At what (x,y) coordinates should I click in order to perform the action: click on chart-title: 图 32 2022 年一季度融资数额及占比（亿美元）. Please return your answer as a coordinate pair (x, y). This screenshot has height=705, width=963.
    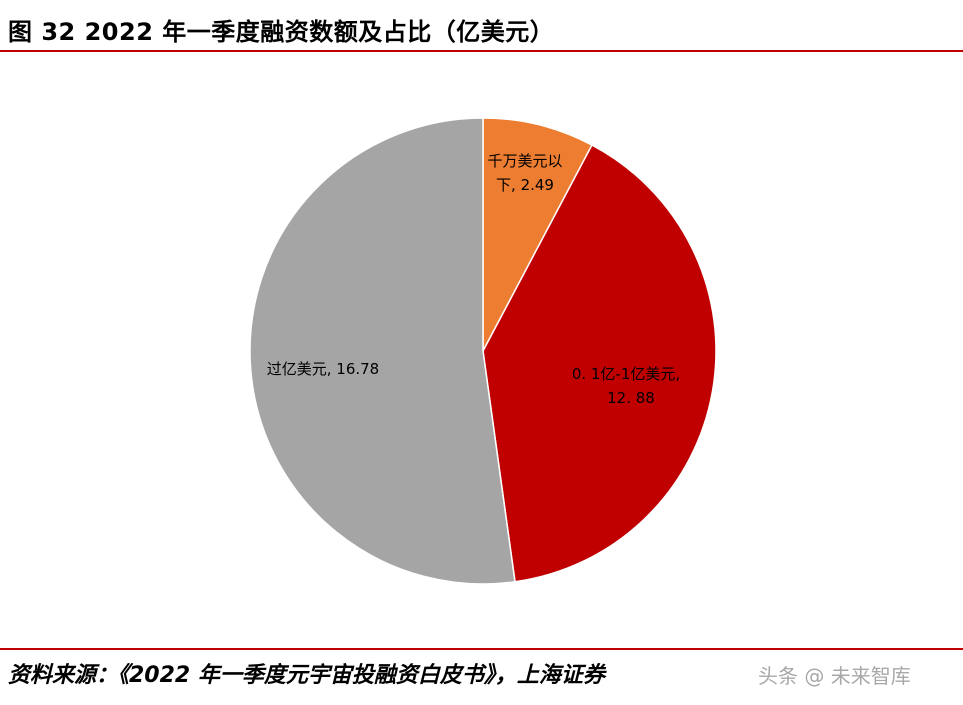
    Looking at the image, I should click on (281, 32).